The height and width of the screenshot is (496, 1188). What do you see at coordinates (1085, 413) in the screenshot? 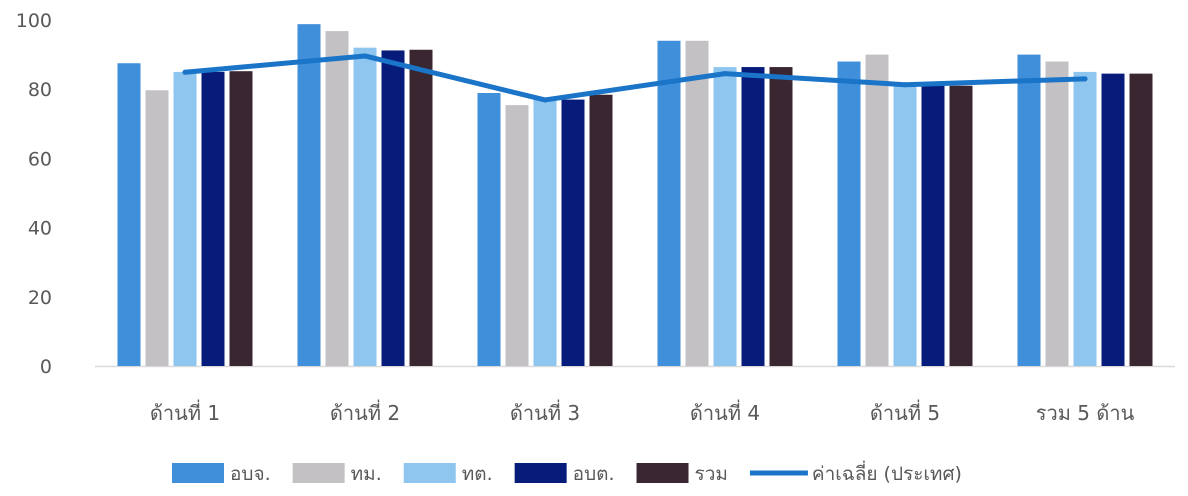
I see `x-category-label: รวม 5 ด้าน` at bounding box center [1085, 413].